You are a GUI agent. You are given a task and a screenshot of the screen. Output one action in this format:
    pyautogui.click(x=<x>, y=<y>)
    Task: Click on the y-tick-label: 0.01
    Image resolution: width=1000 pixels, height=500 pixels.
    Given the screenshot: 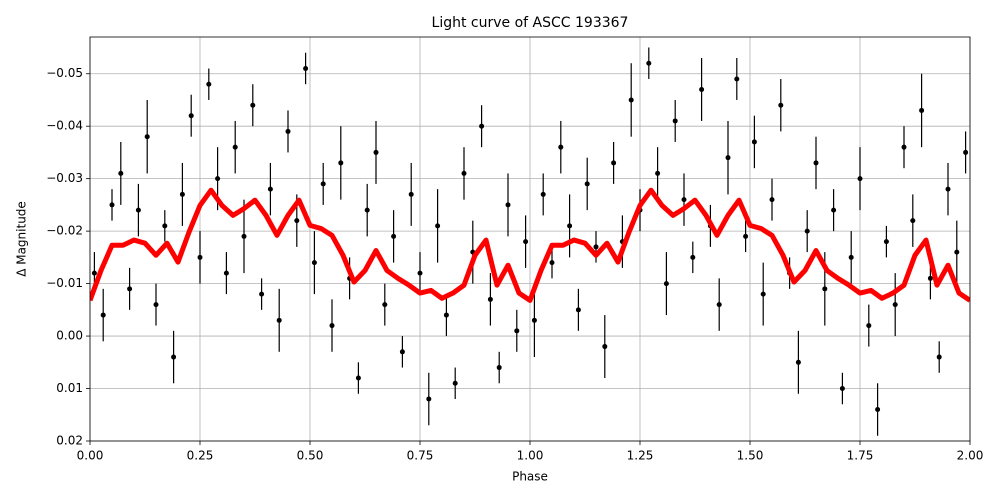 What is the action you would take?
    pyautogui.click(x=69, y=388)
    